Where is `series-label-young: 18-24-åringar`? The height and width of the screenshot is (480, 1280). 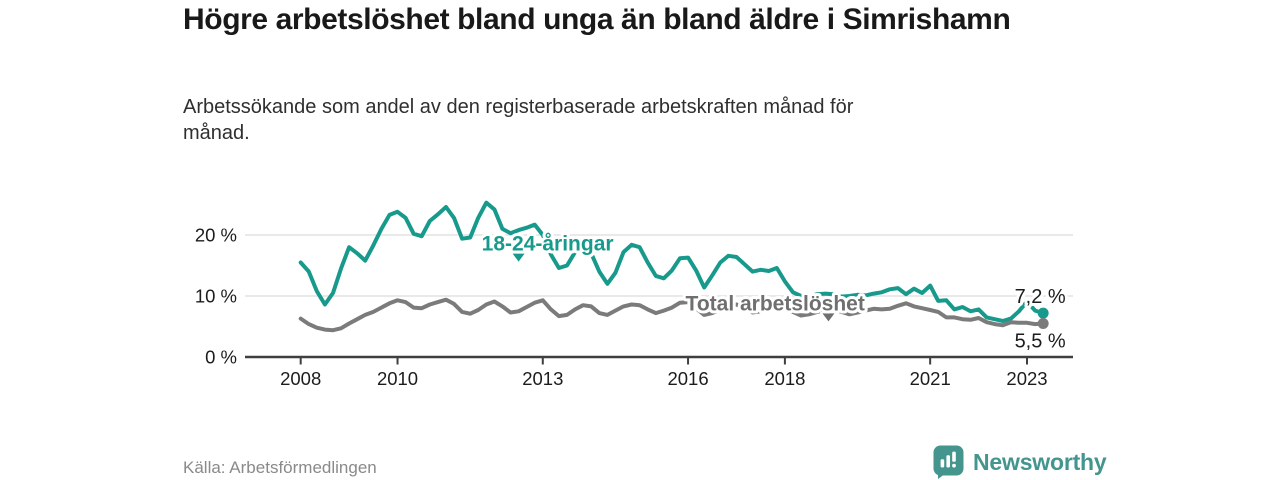
series-label-young: 18-24-åringar is located at coordinates (548, 244).